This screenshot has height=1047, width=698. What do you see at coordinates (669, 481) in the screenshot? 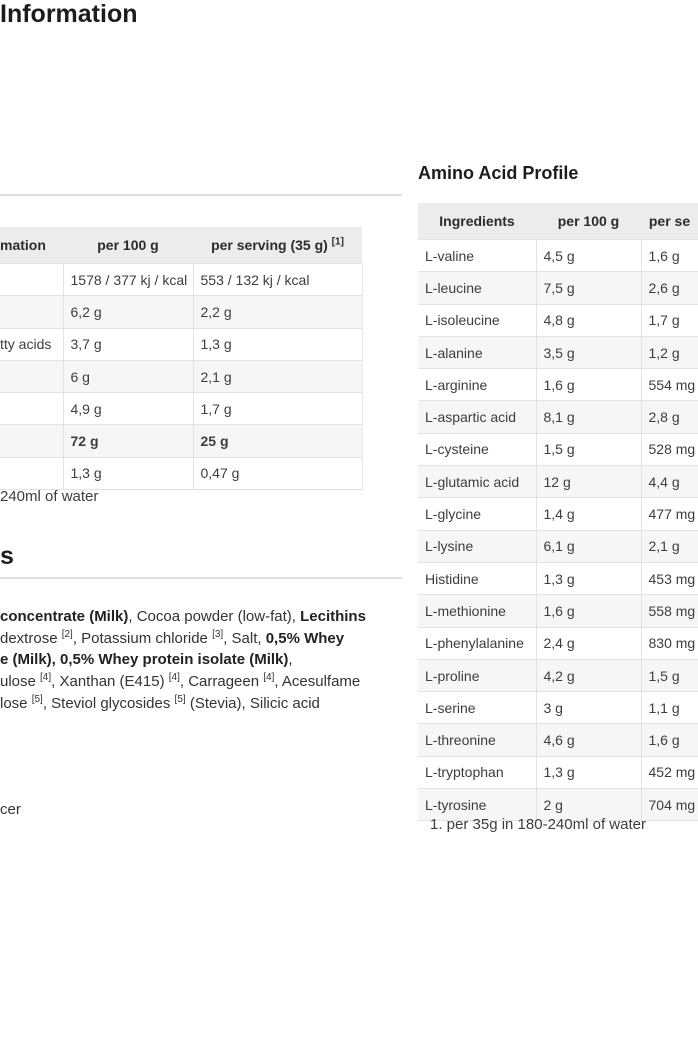
I see `table-cell: 4,4 g` at bounding box center [669, 481].